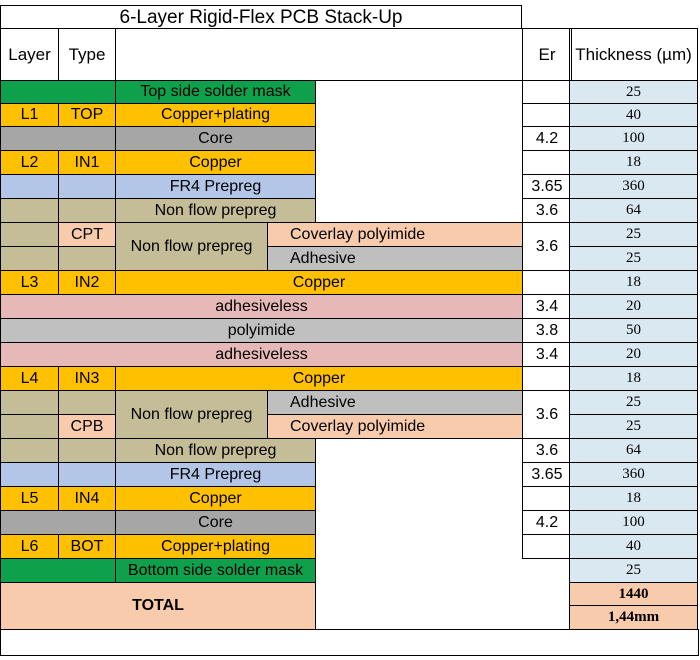 The image size is (700, 660). Describe the element at coordinates (395, 258) in the screenshot. I see `cpt-adhesive-material: Adhesive` at that location.